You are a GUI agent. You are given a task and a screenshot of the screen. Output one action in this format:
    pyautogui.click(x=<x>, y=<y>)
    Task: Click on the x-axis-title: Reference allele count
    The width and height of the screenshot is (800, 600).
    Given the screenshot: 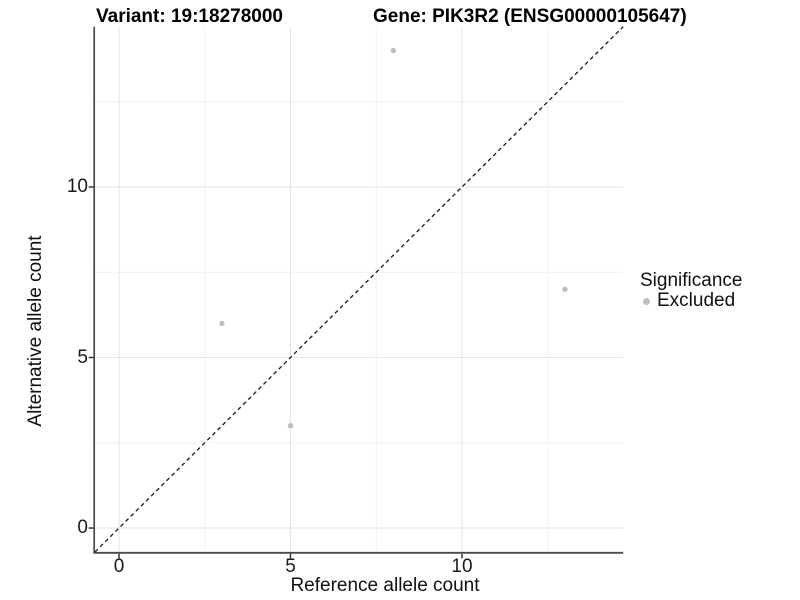 What is the action you would take?
    pyautogui.click(x=385, y=585)
    